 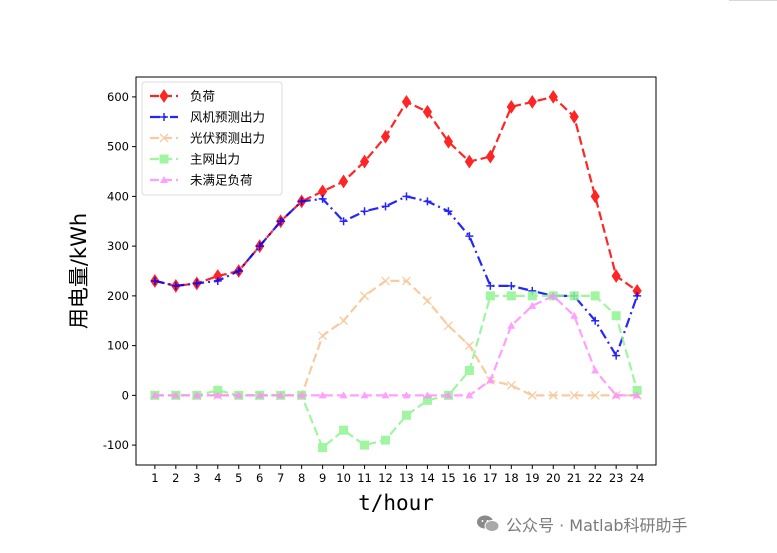 What do you see at coordinates (301, 478) in the screenshot?
I see `x-tick-label: 8` at bounding box center [301, 478].